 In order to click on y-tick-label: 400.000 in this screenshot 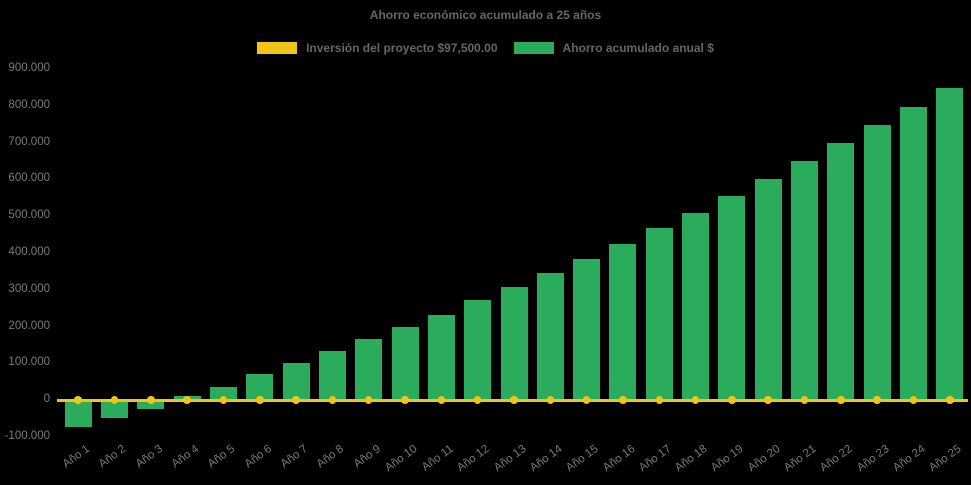, I will do `click(29, 252)`.